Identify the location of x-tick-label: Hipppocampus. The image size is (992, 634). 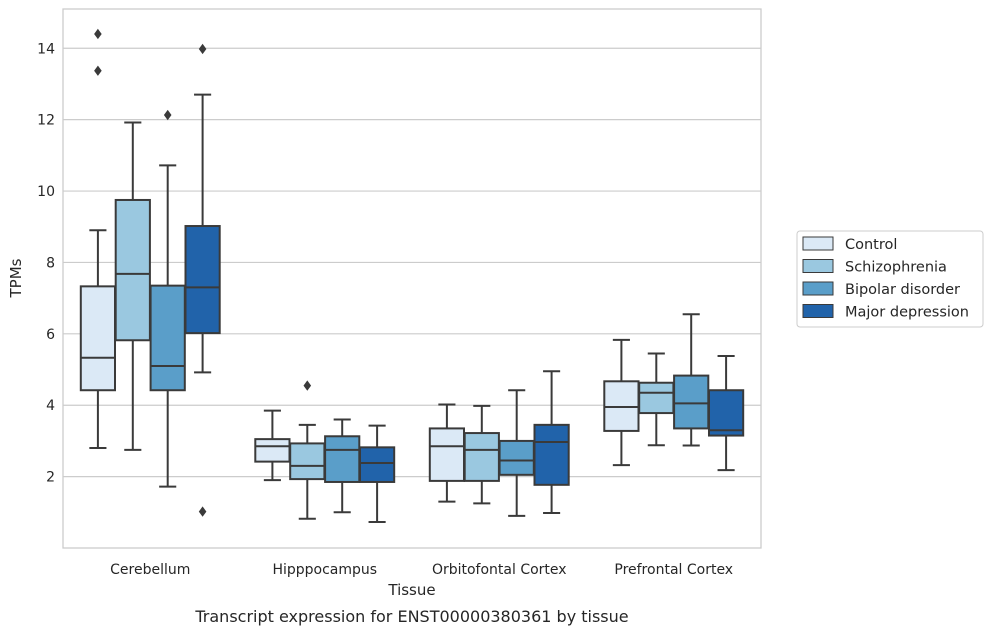
(324, 570).